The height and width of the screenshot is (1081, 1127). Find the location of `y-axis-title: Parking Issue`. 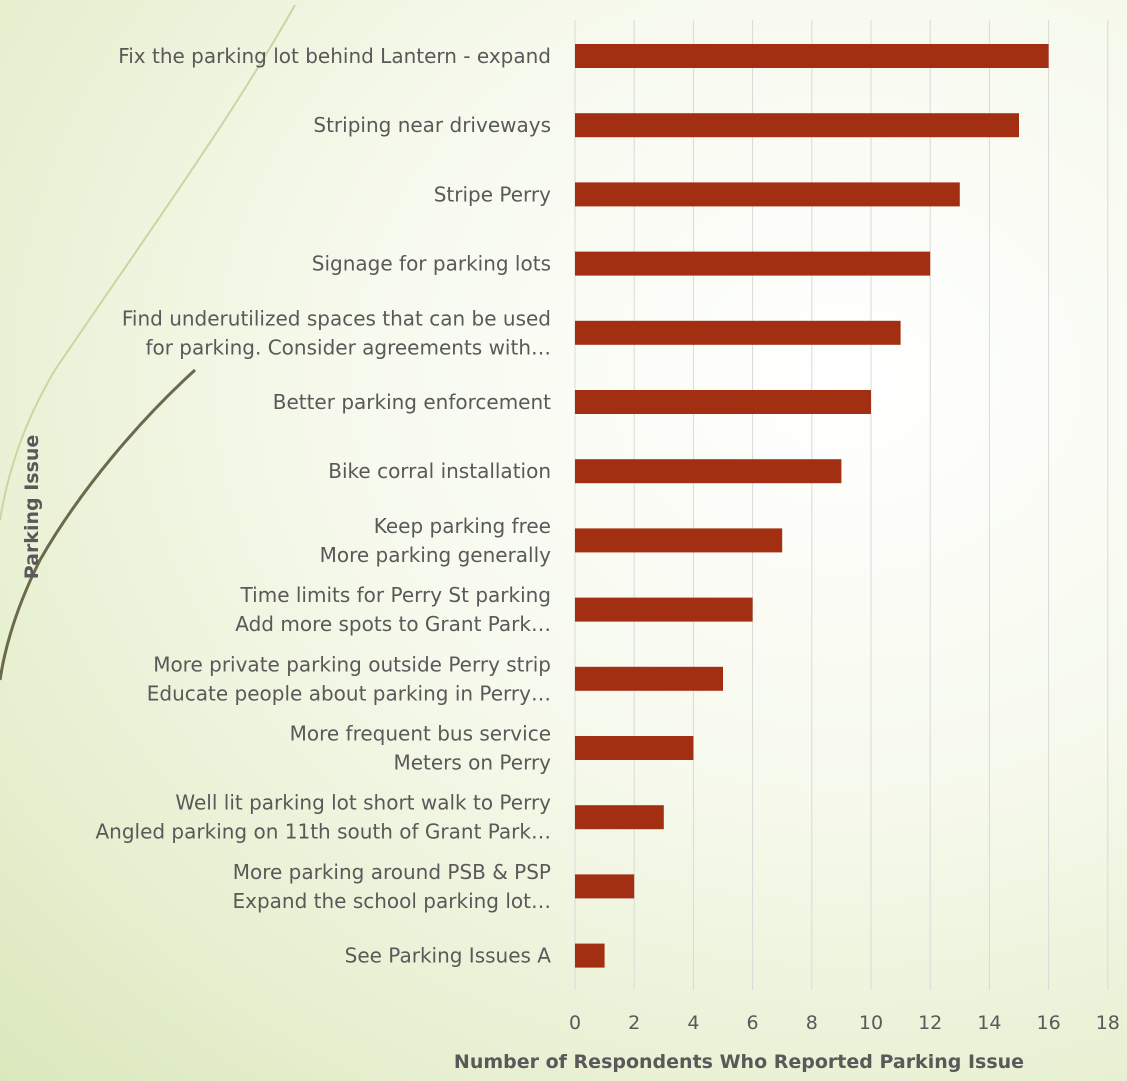

y-axis-title: Parking Issue is located at coordinates (32, 507).